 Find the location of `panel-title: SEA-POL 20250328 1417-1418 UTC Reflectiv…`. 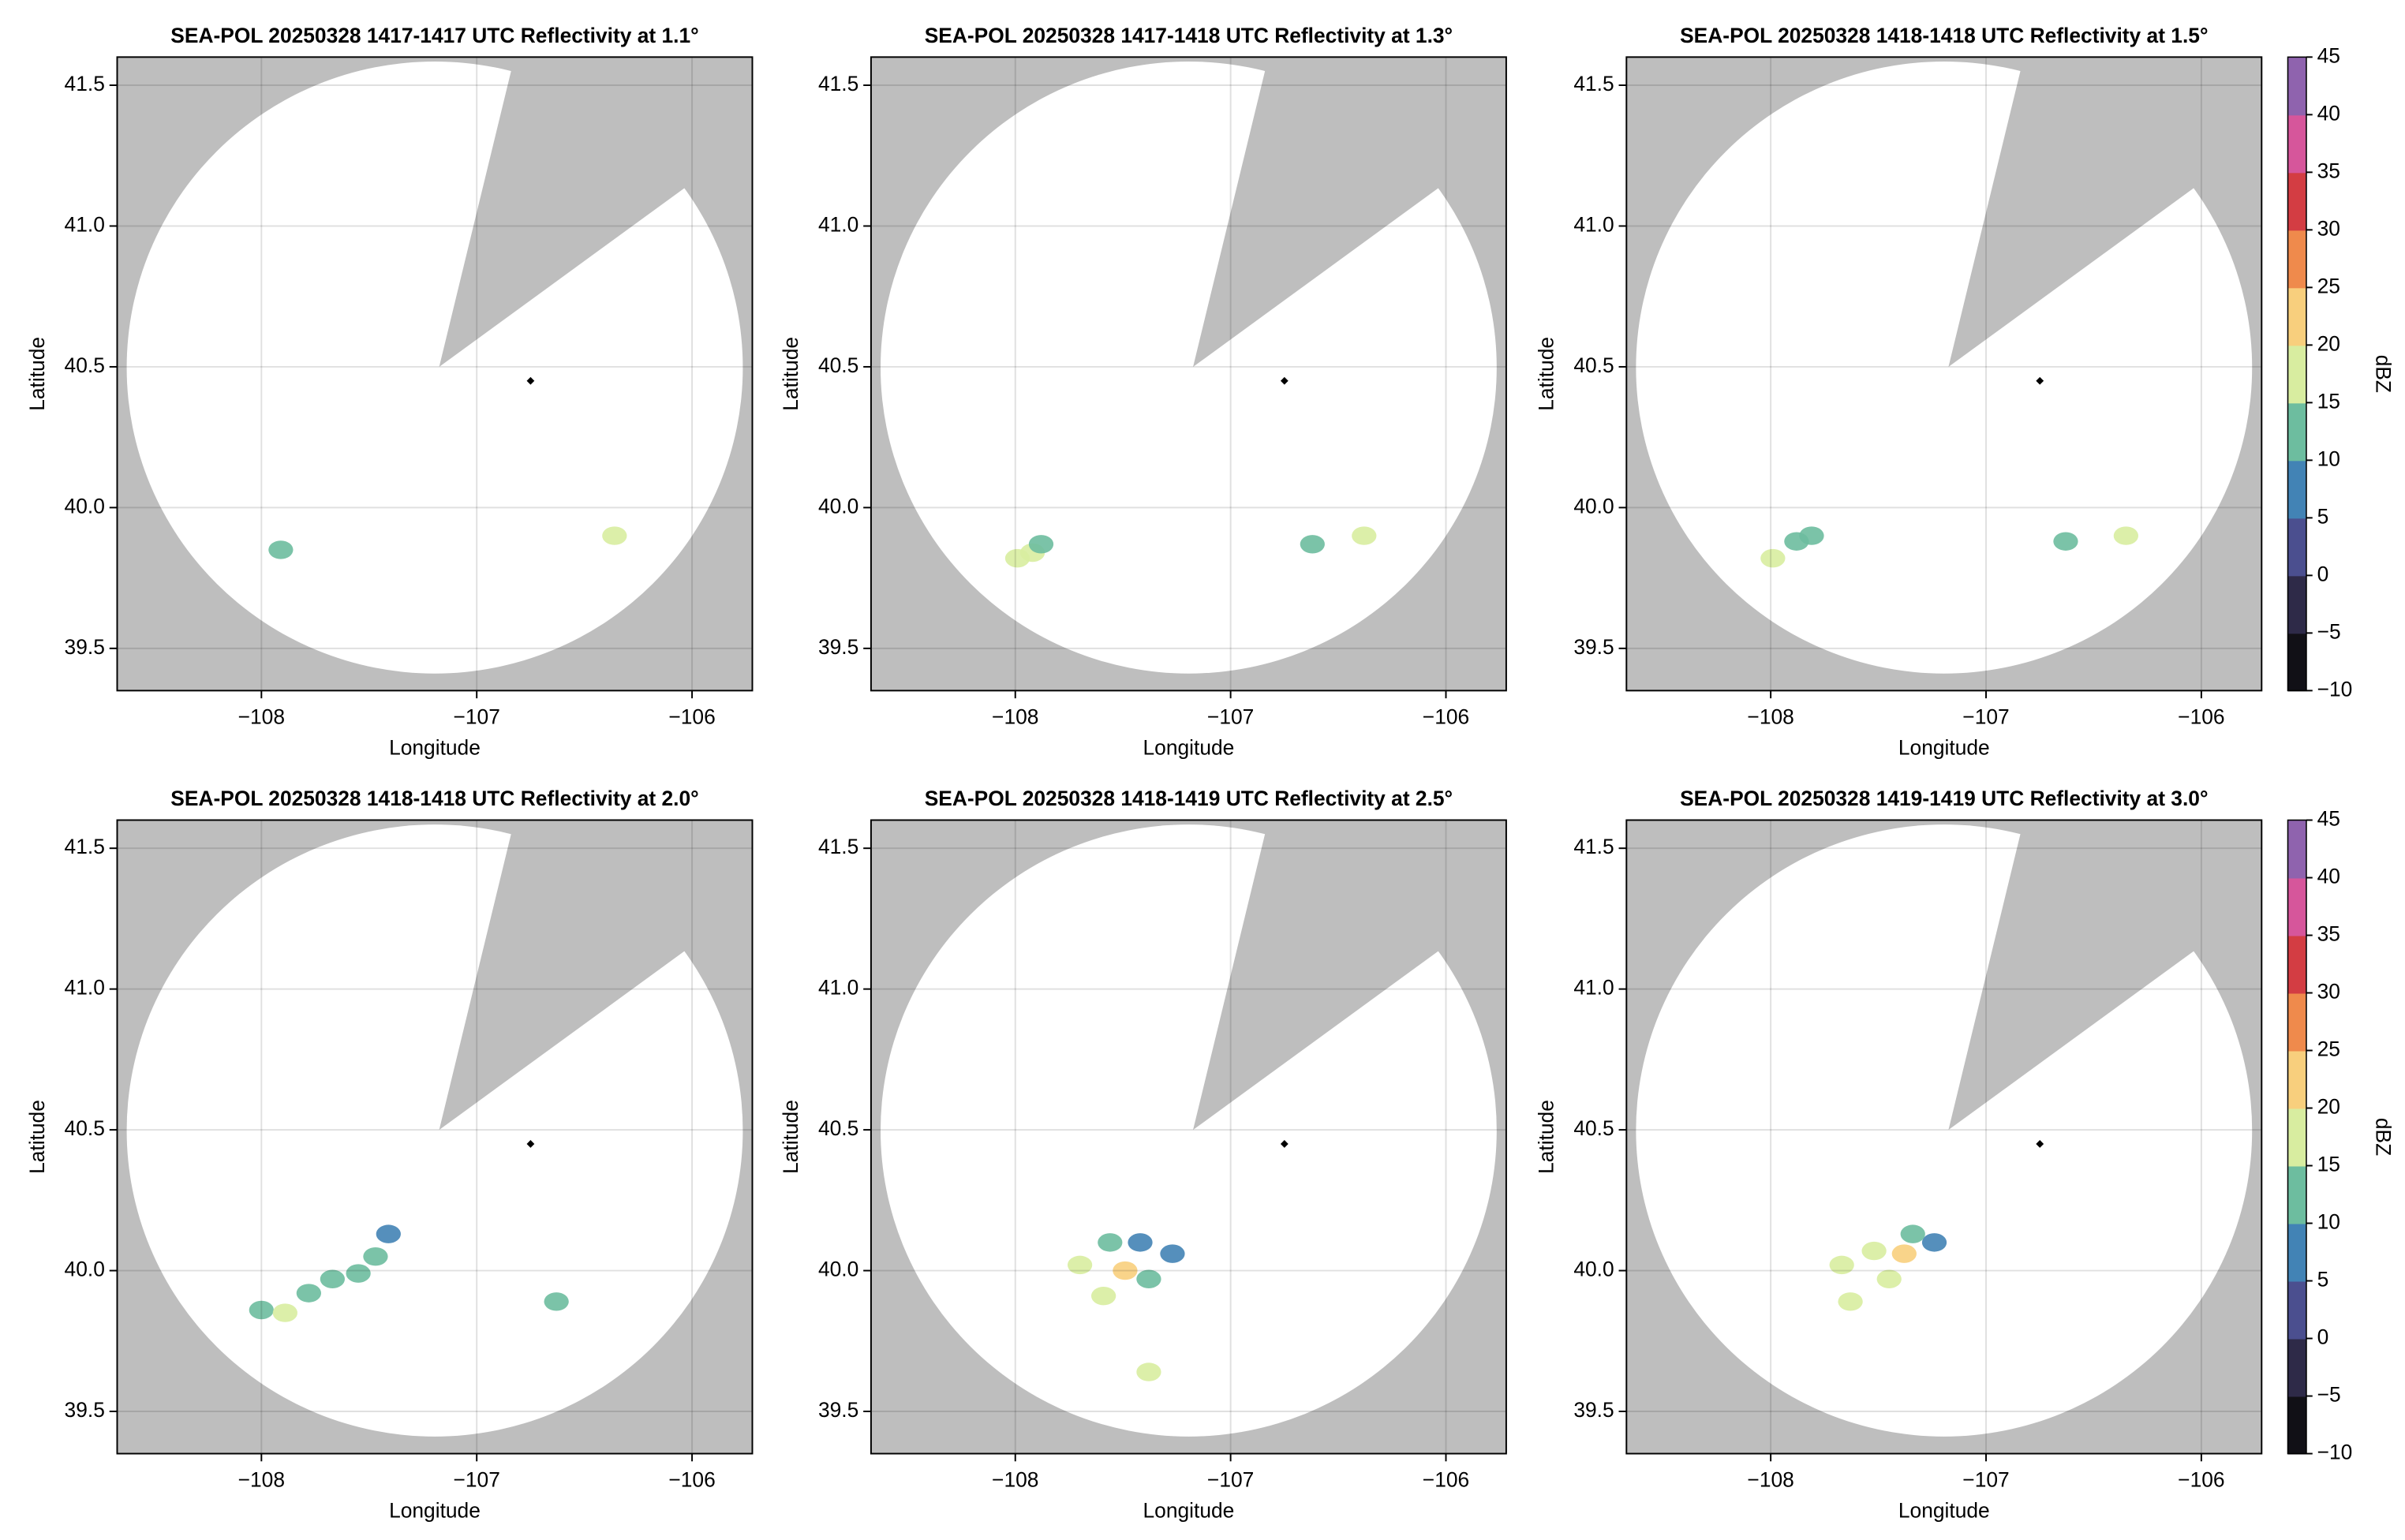

panel-title: SEA-POL 20250328 1417-1418 UTC Reflectiv… is located at coordinates (1189, 35).